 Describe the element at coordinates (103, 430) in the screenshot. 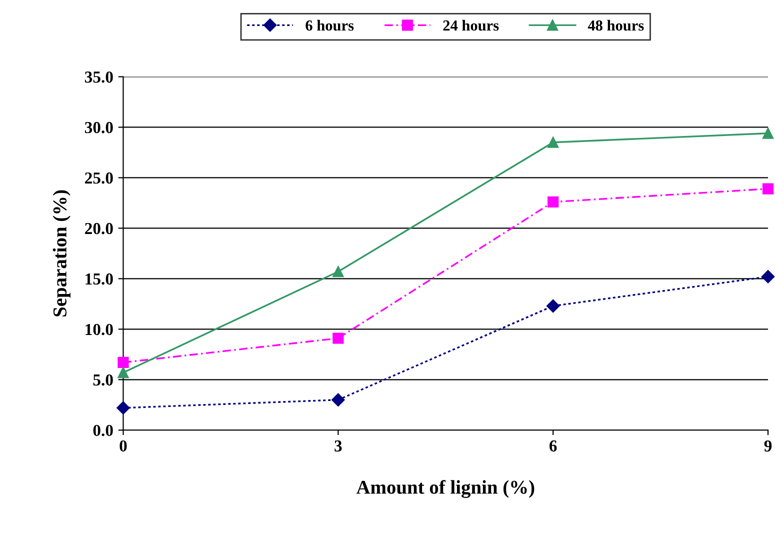

I see `y-tick-label: 0.0` at that location.